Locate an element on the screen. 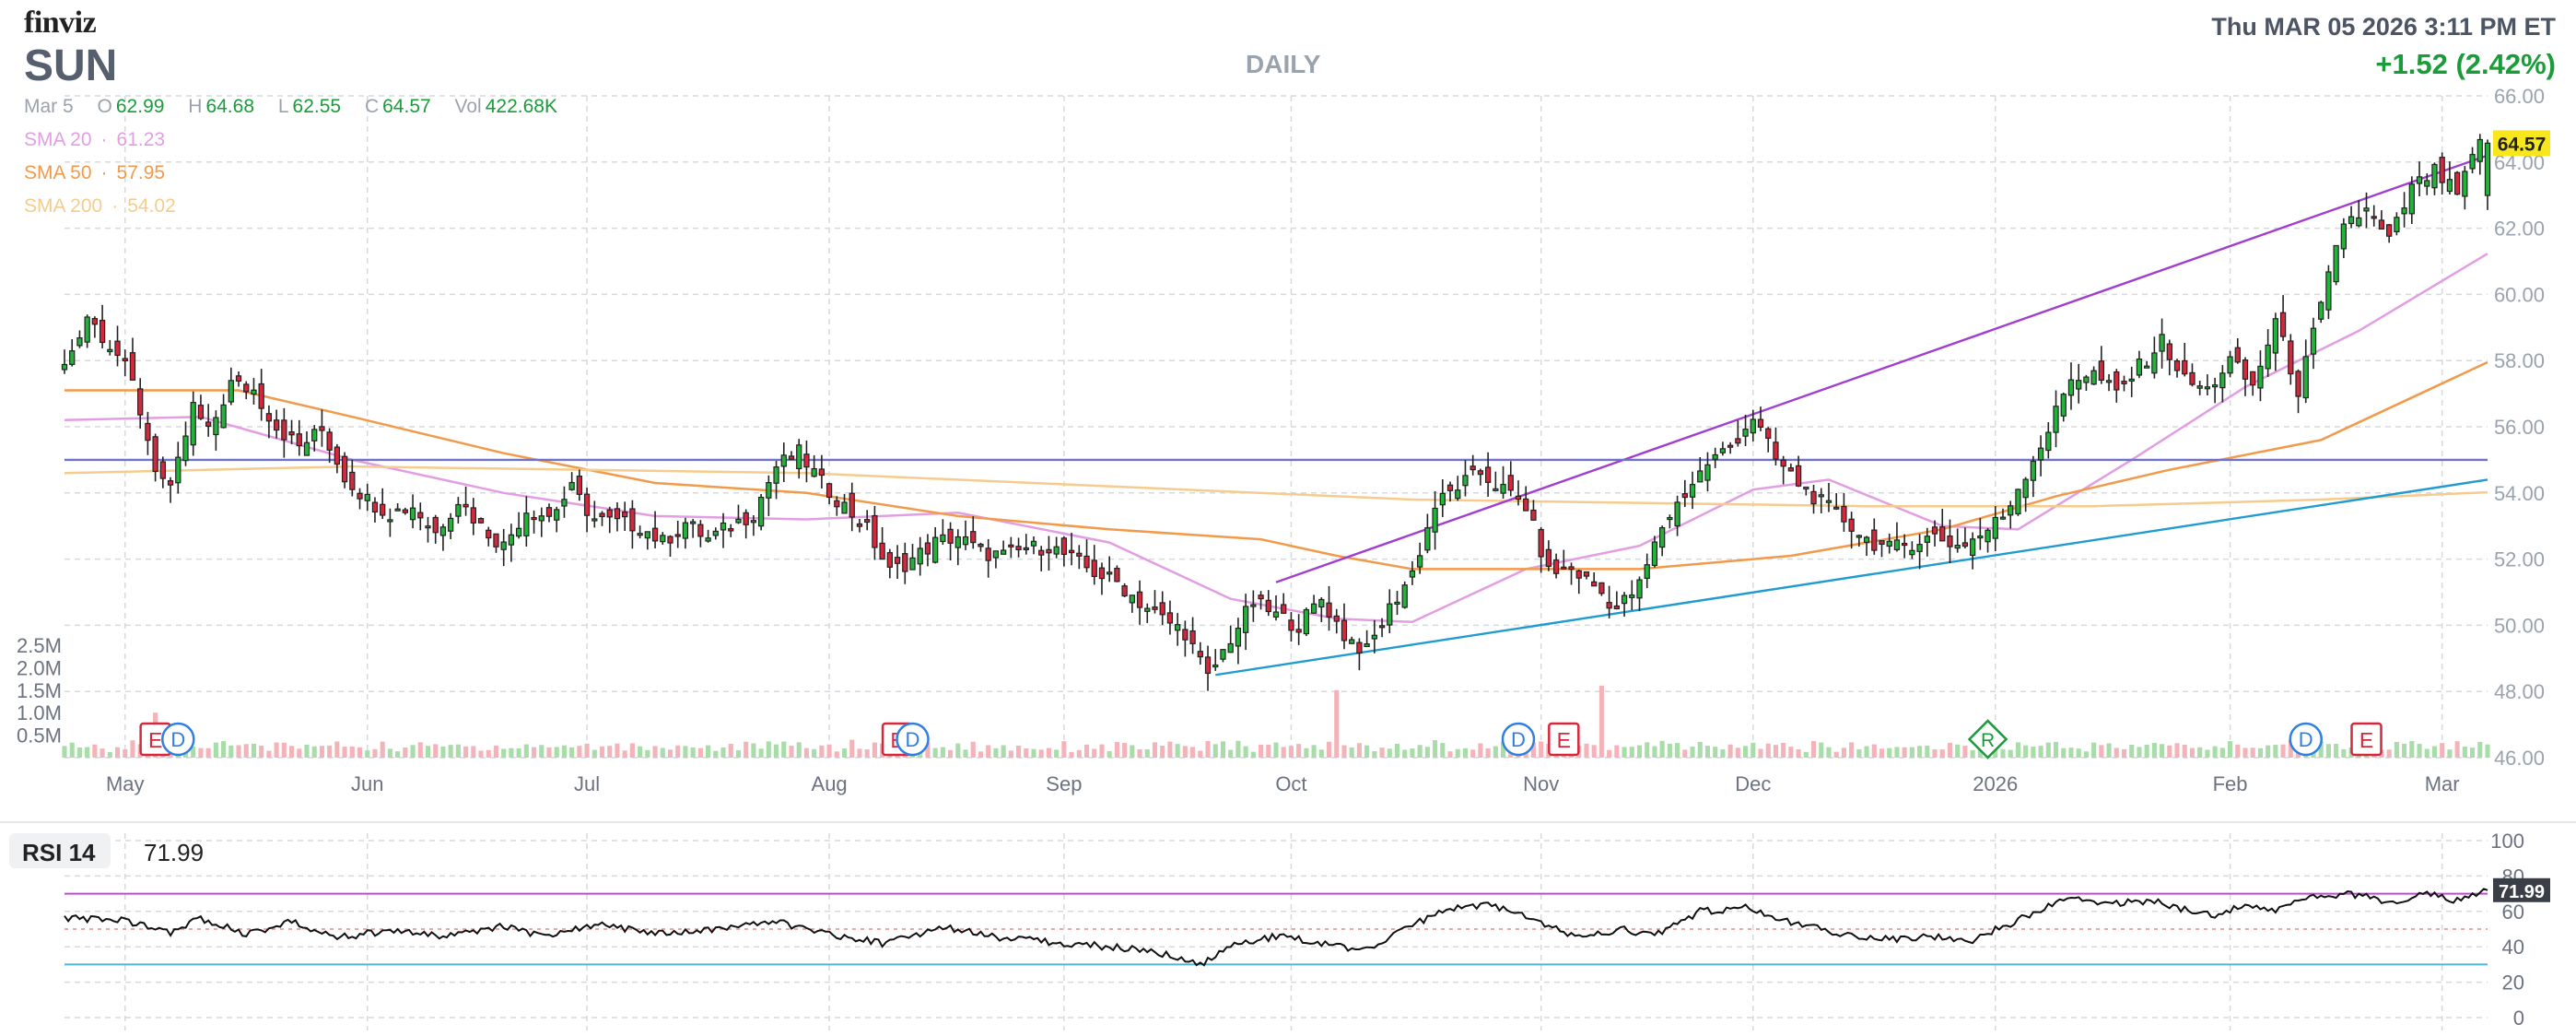 The width and height of the screenshot is (2576, 1036). volume-value: 422.68K is located at coordinates (521, 107).